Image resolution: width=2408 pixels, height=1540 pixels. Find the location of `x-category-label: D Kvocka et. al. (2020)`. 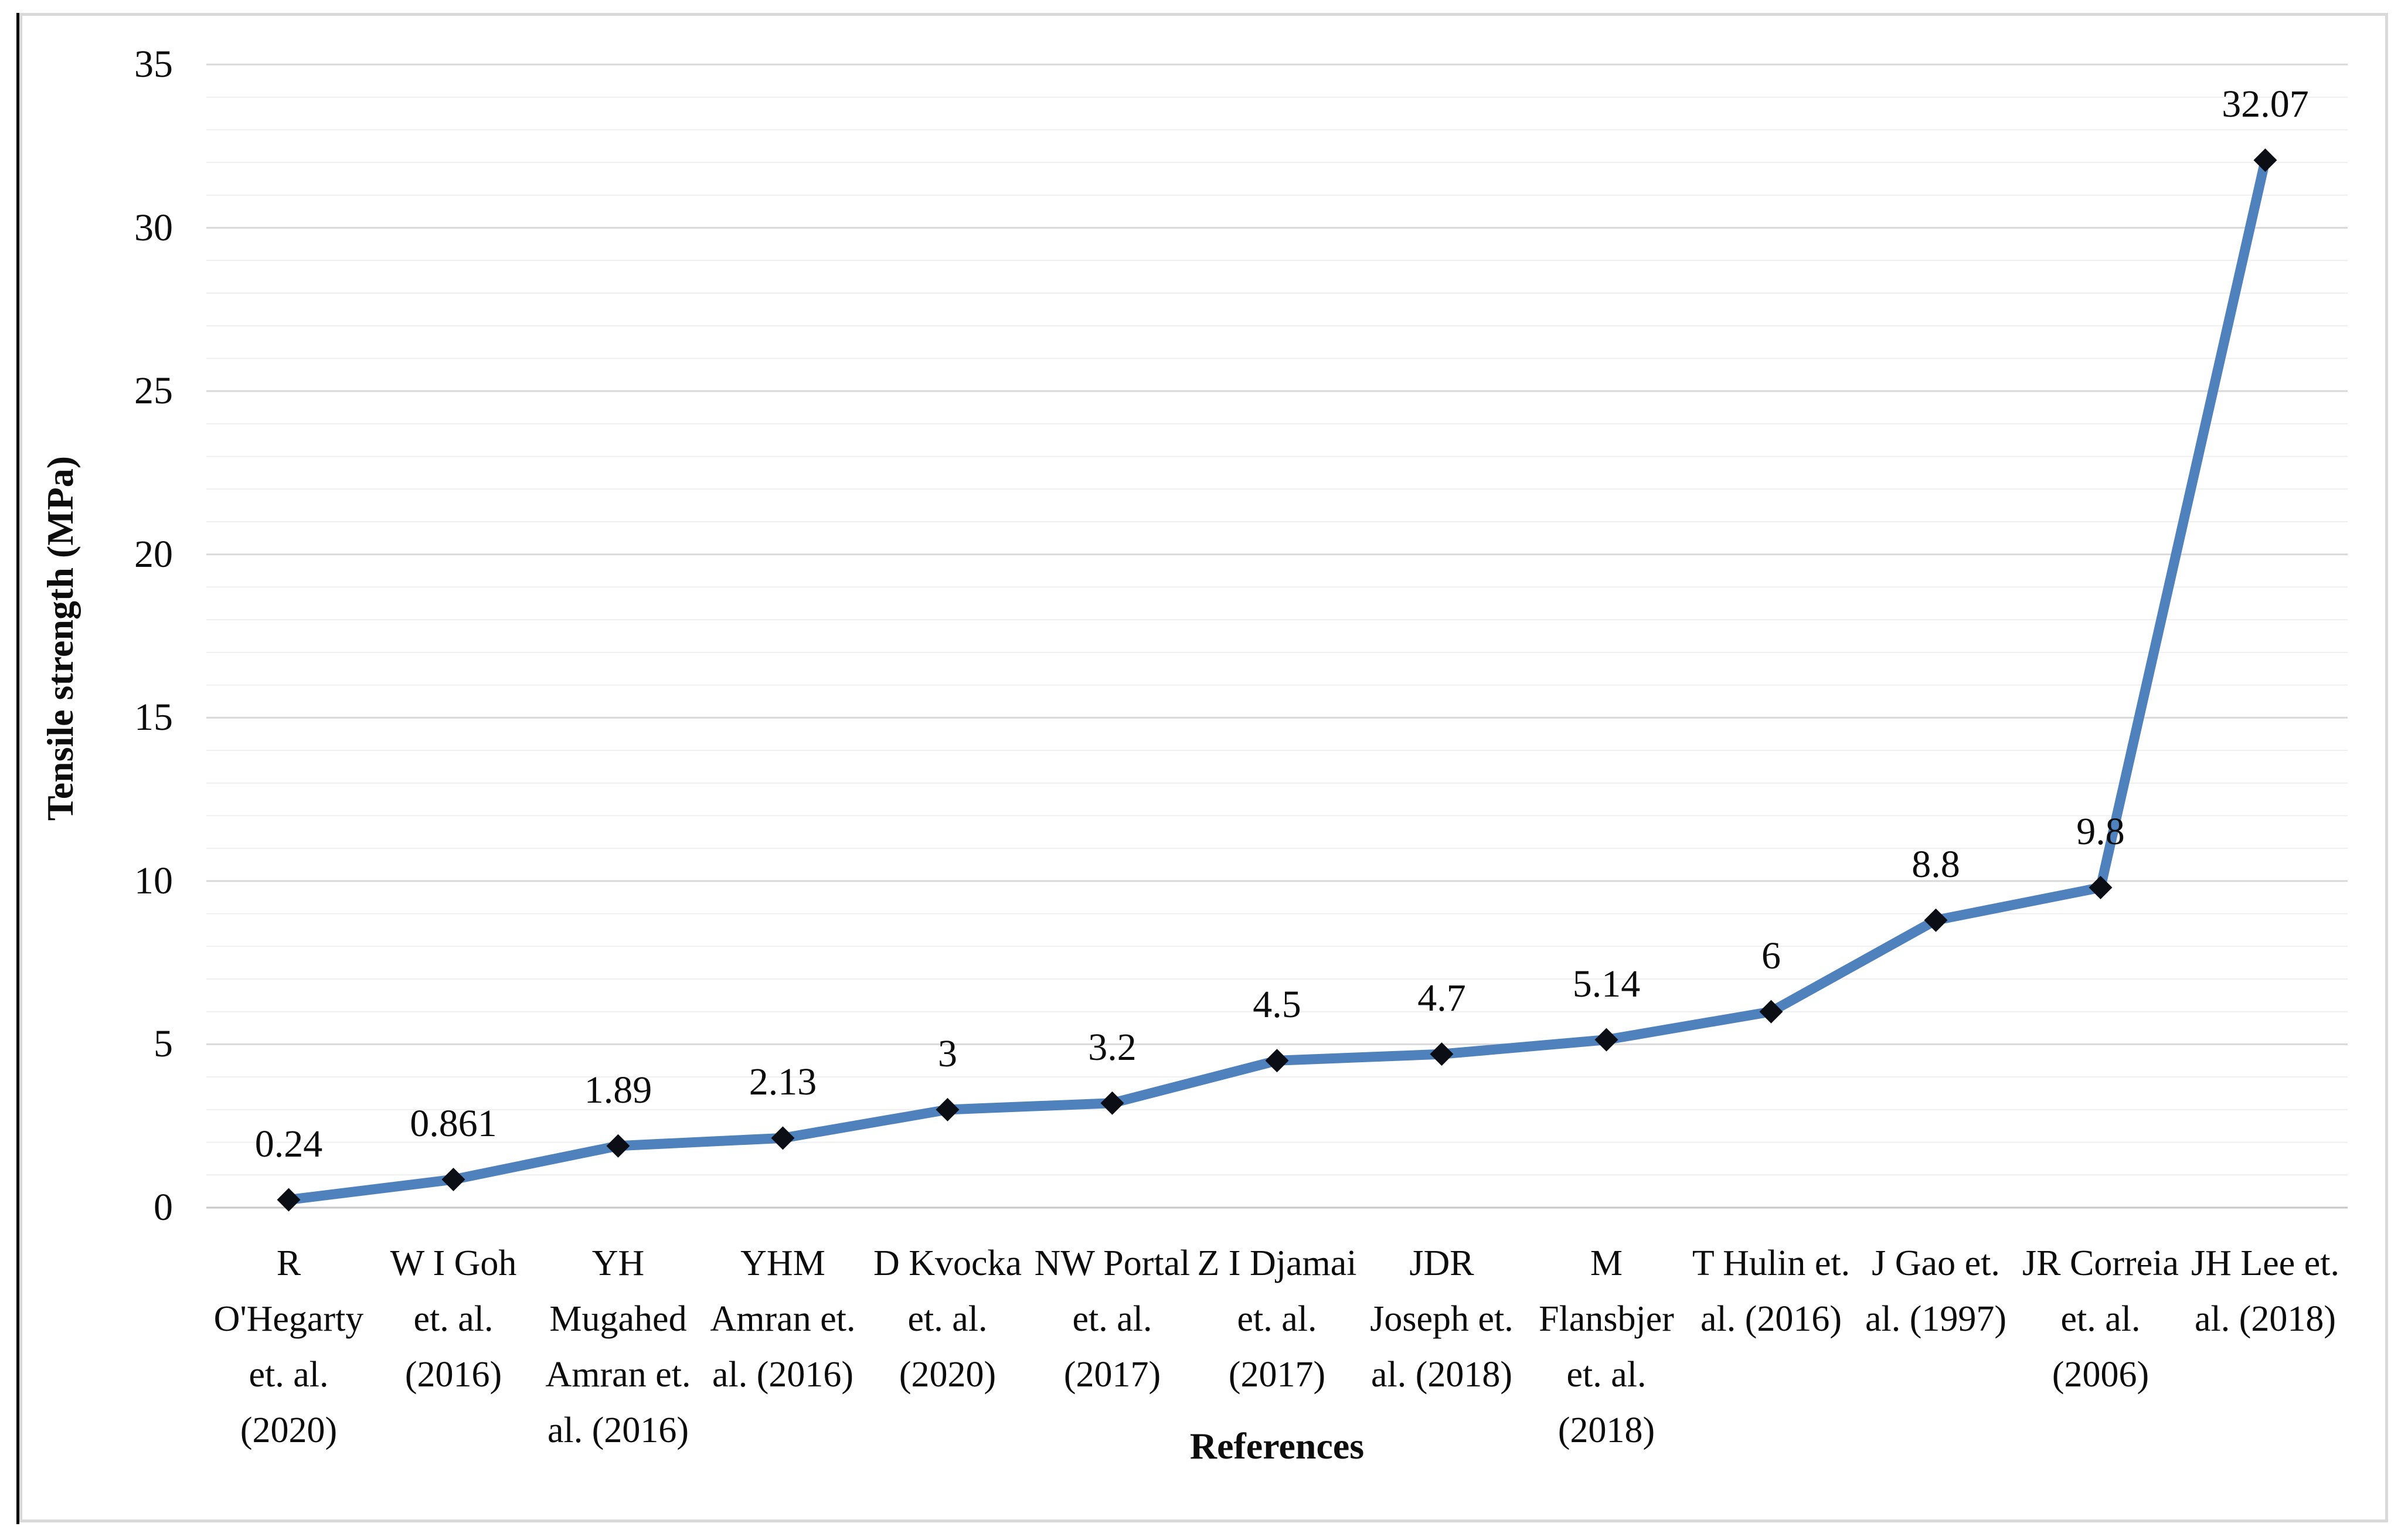

x-category-label: D Kvocka et. al. (2020) is located at coordinates (947, 1319).